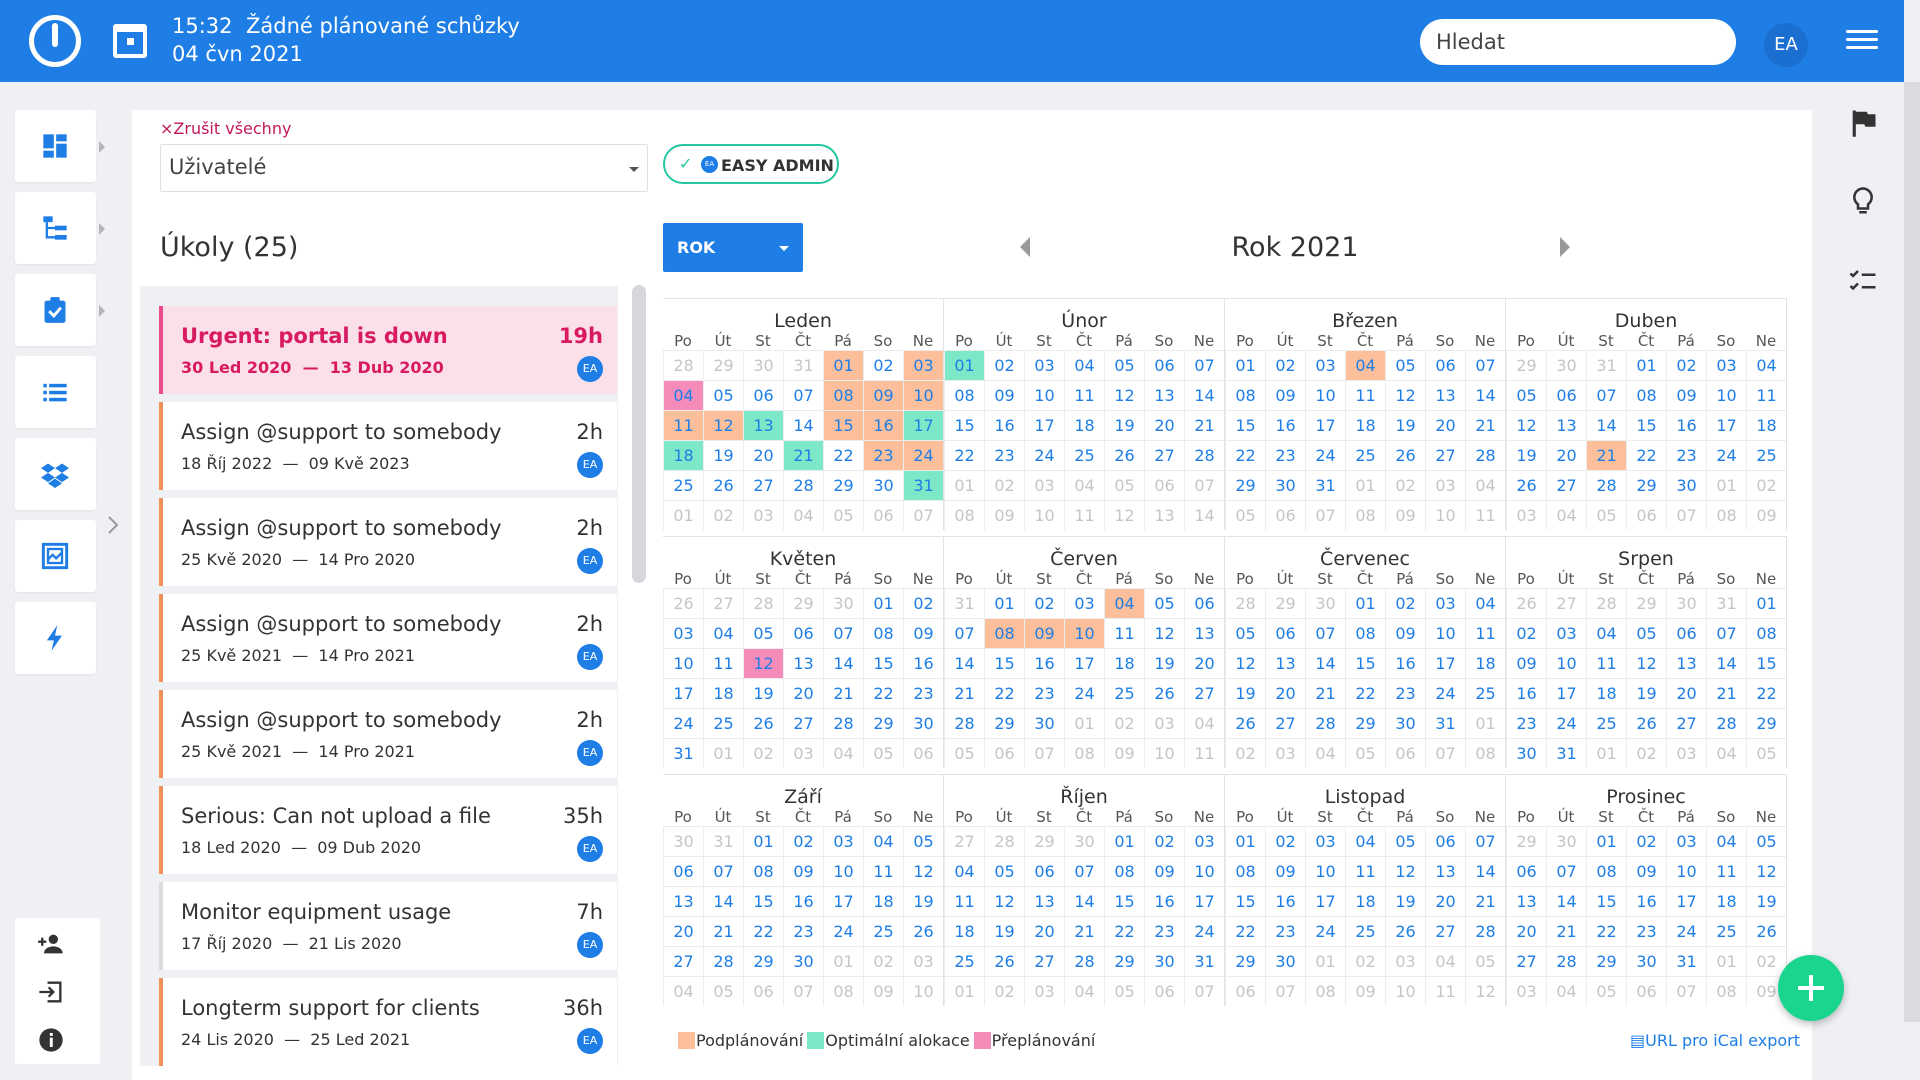 This screenshot has width=1920, height=1080. I want to click on day-cell: 31, so click(1445, 723).